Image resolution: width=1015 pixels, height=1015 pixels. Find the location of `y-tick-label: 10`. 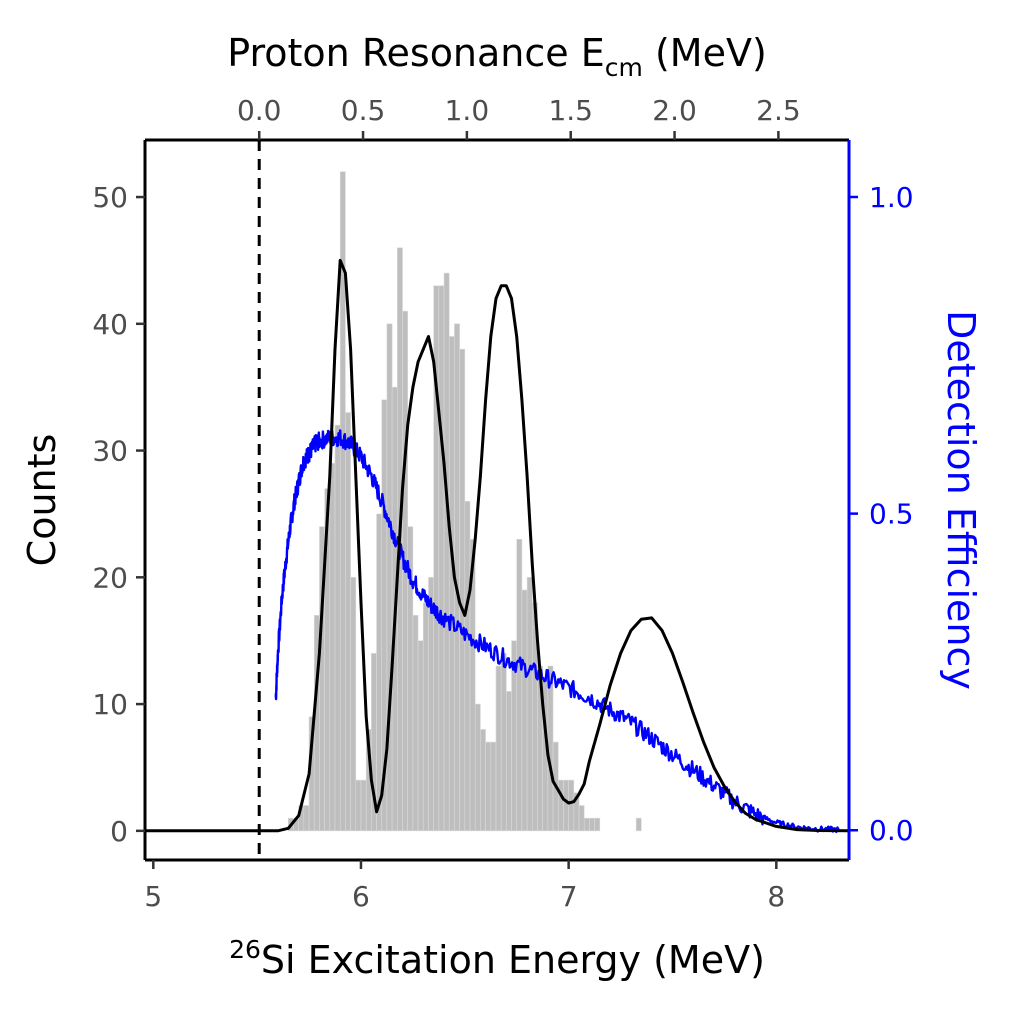

y-tick-label: 10 is located at coordinates (110, 704).